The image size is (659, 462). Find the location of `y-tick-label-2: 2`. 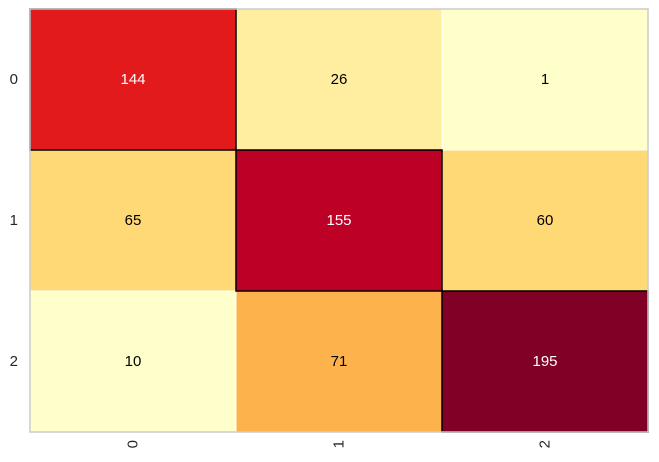

y-tick-label-2: 2 is located at coordinates (14, 361).